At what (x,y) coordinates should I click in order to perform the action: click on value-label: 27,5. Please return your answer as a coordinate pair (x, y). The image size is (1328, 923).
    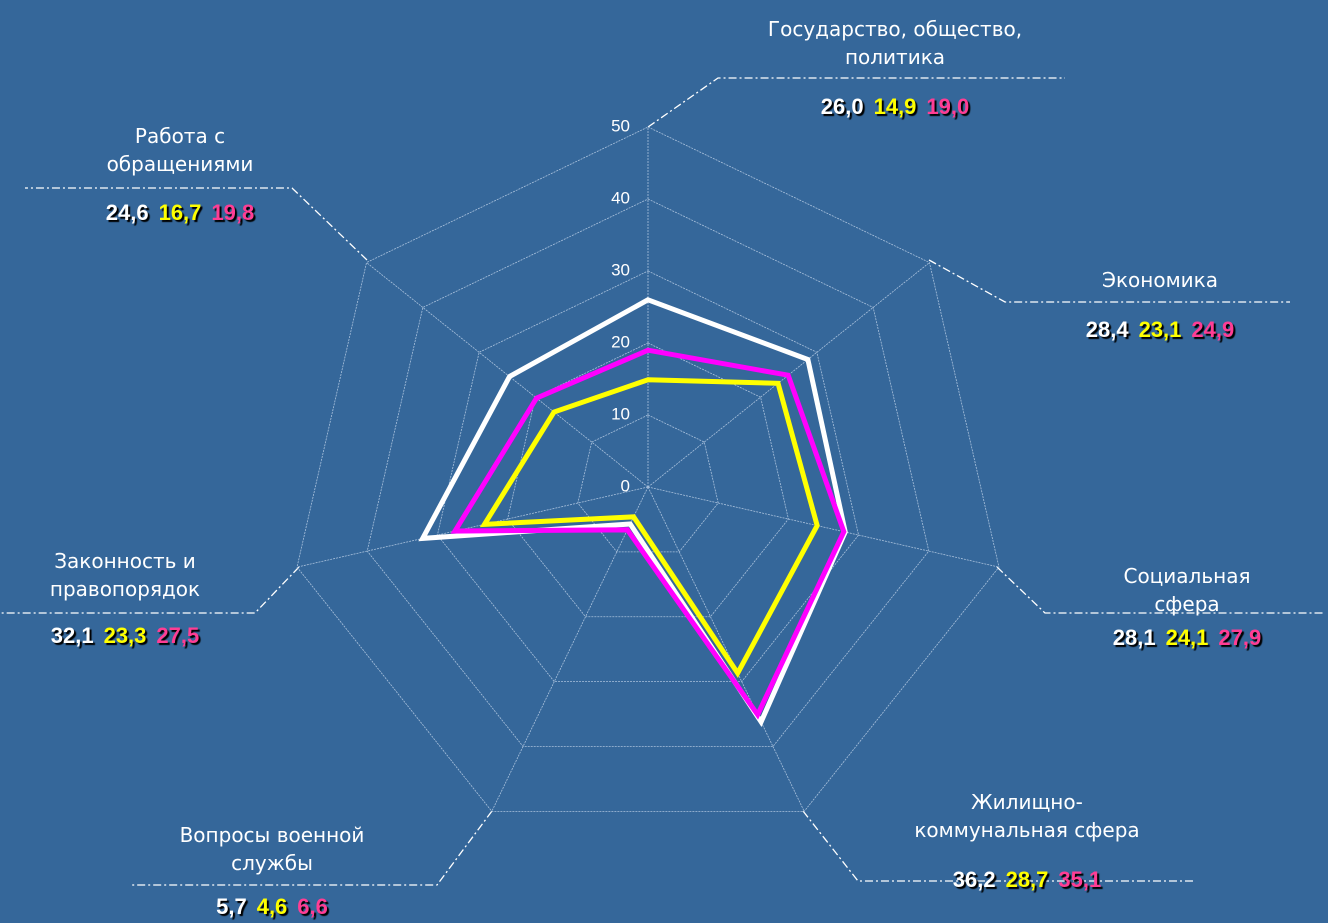
    Looking at the image, I should click on (178, 635).